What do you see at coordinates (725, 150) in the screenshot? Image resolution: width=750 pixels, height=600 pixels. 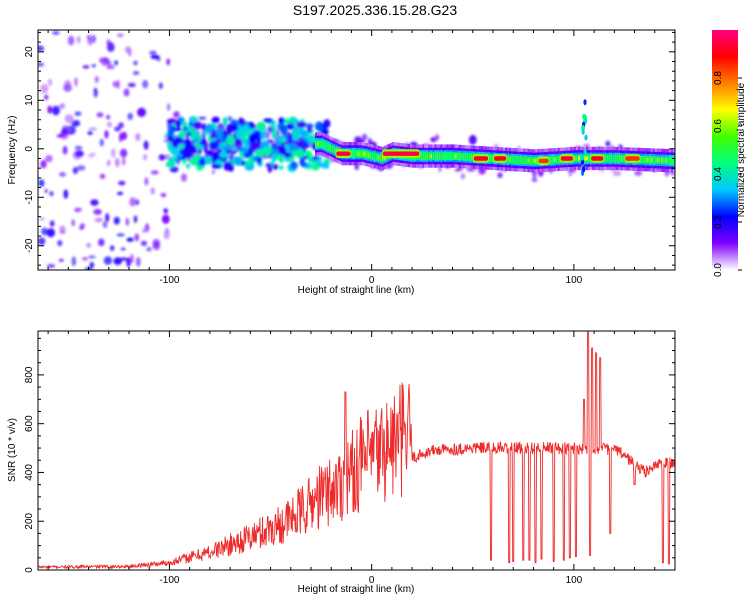 I see `colorbar-gradient` at bounding box center [725, 150].